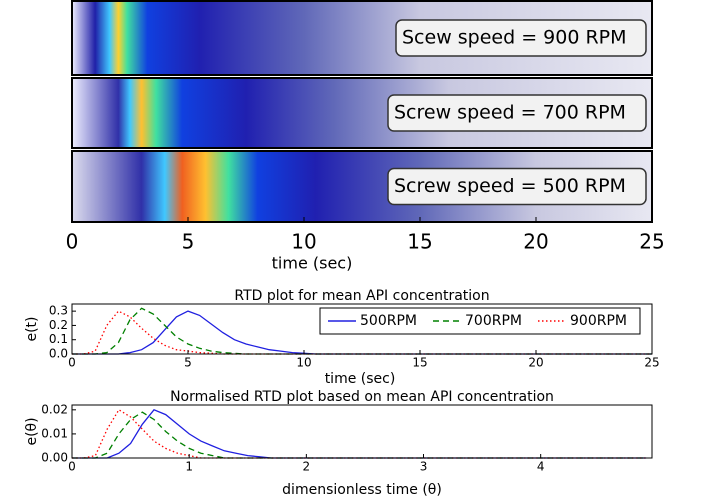  I want to click on y-tick-label: 0.1, so click(58, 339).